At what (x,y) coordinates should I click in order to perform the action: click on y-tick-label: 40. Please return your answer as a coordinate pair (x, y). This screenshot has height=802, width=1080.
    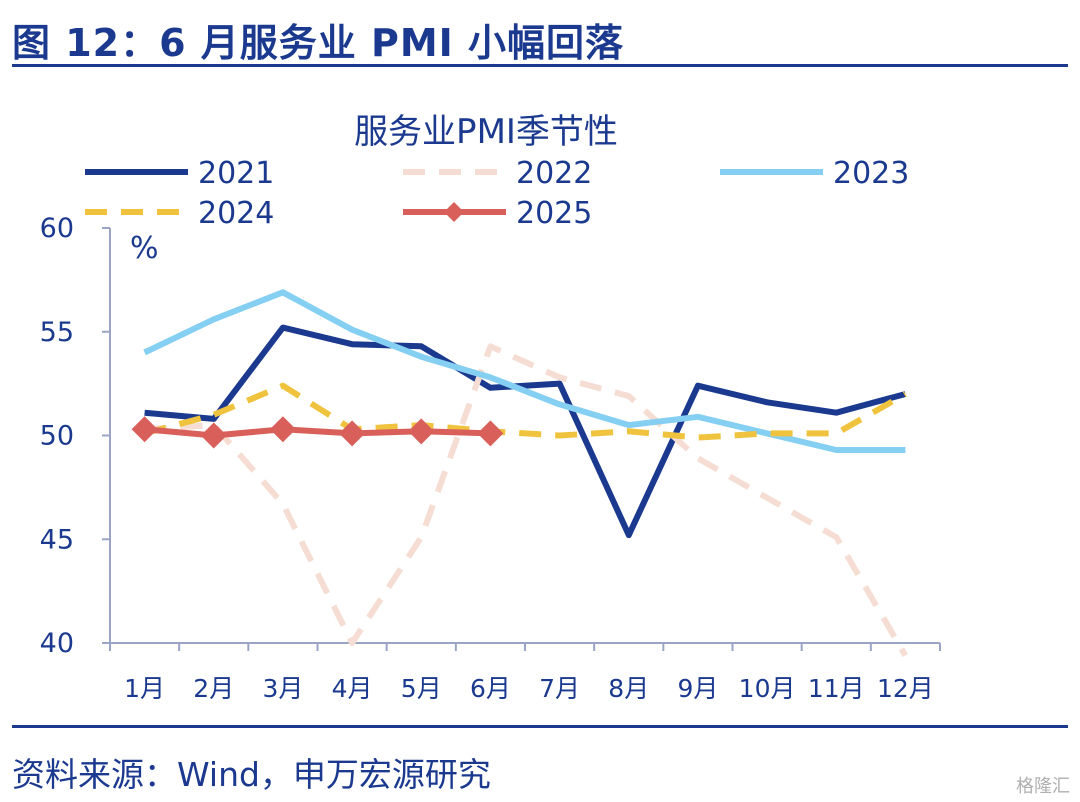
    Looking at the image, I should click on (57, 643).